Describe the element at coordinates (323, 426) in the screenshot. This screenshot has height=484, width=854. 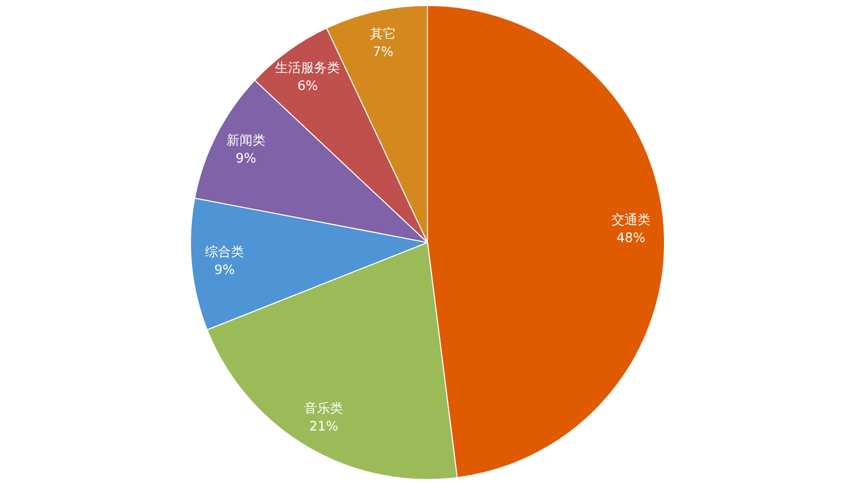
I see `data-label: 21%` at that location.